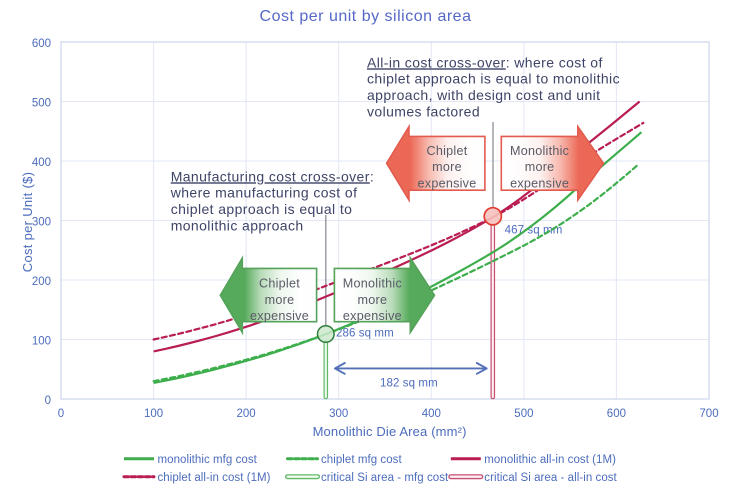 The image size is (743, 498). What do you see at coordinates (485, 62) in the screenshot?
I see `svg-text:All-in cost cross-over: where: All-in cost cross-over: where cost of` at bounding box center [485, 62].